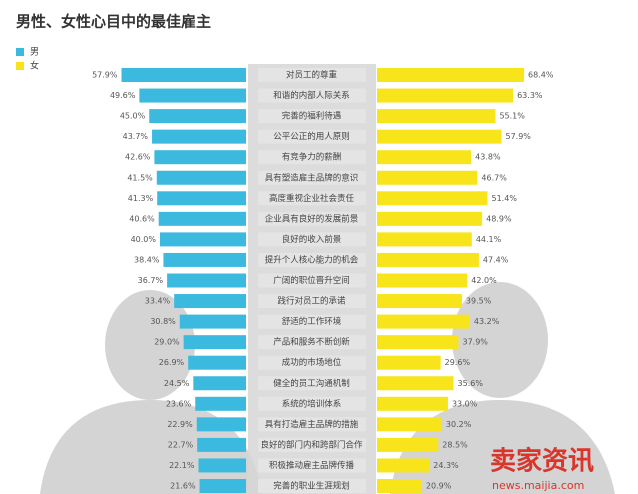 This screenshot has width=638, height=494. Describe the element at coordinates (183, 486) in the screenshot. I see `value-label: 21.6%` at that location.